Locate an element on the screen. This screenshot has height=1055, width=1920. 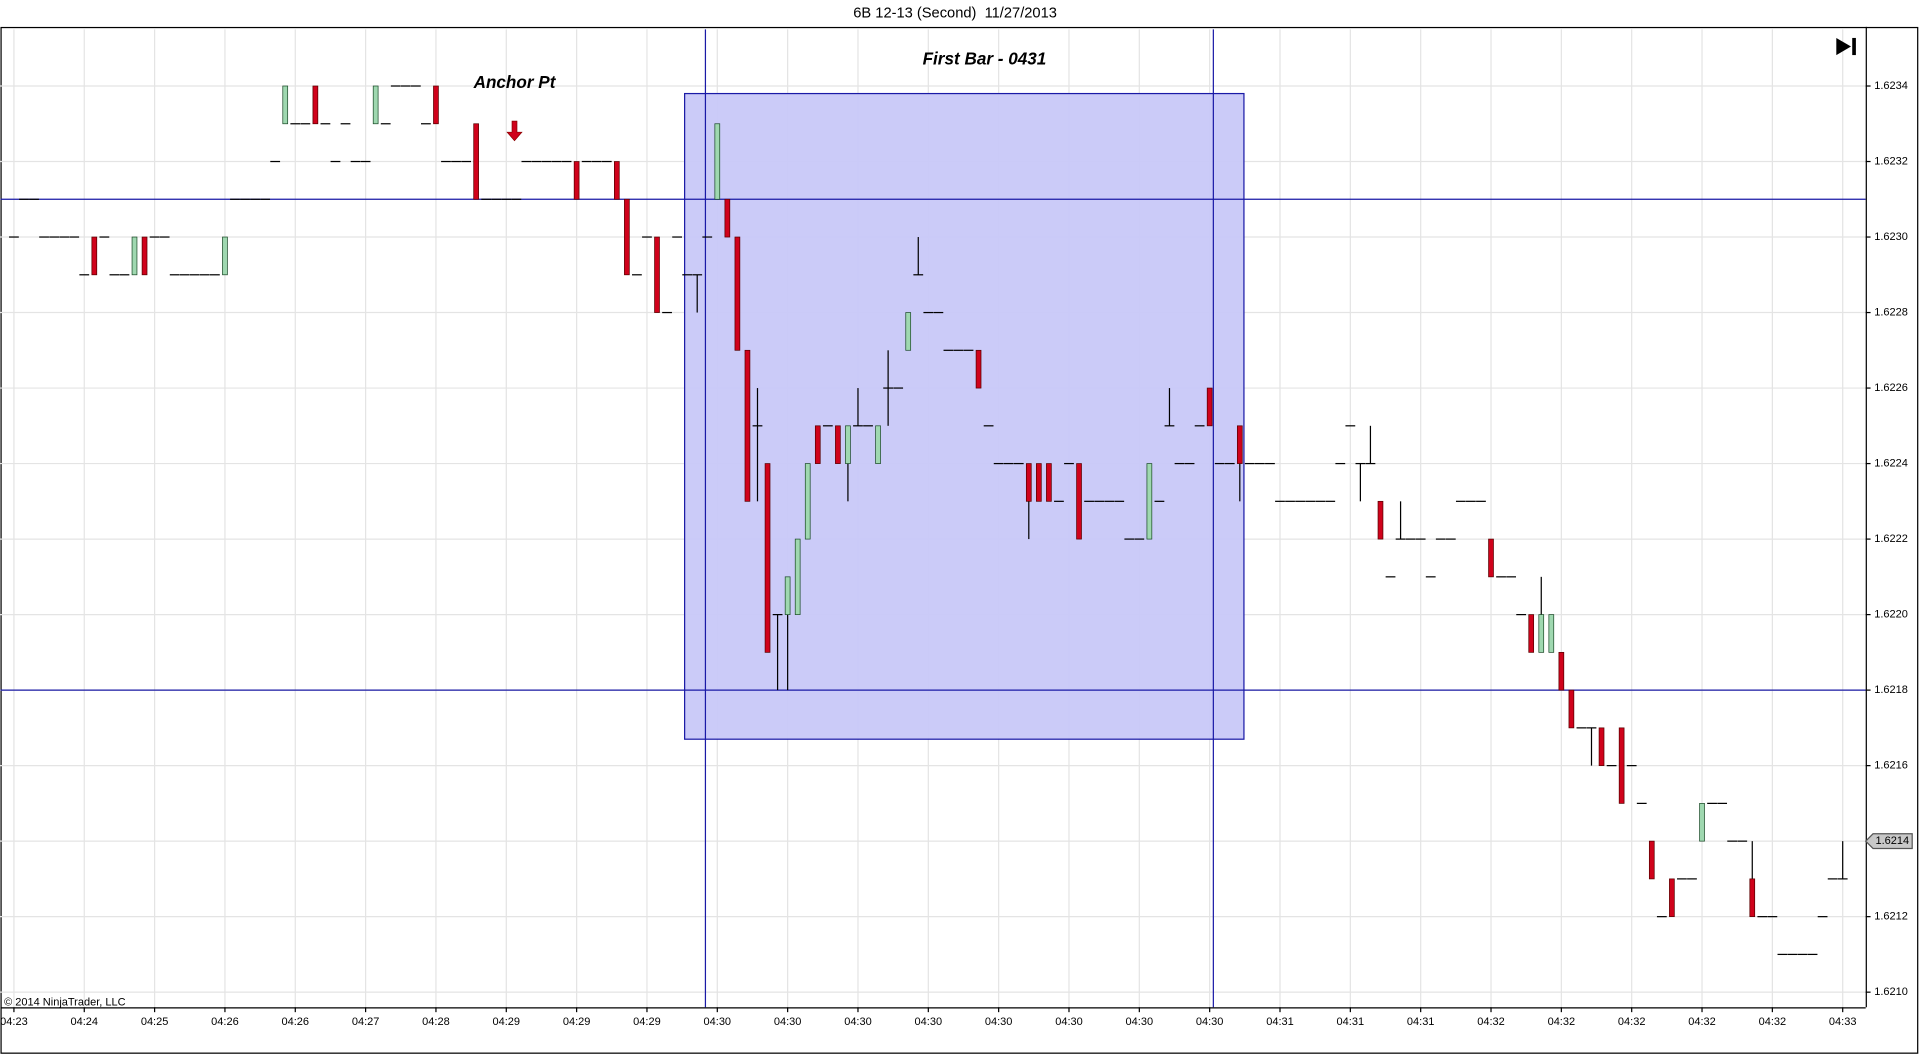
y-tick-label: 1.6226 is located at coordinates (1891, 388).